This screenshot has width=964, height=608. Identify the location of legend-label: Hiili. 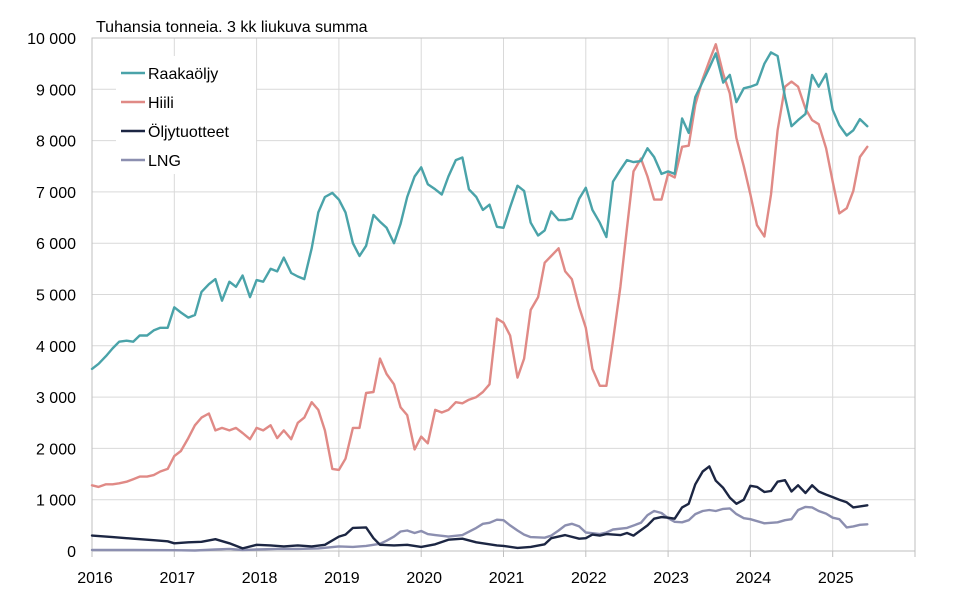
(161, 103).